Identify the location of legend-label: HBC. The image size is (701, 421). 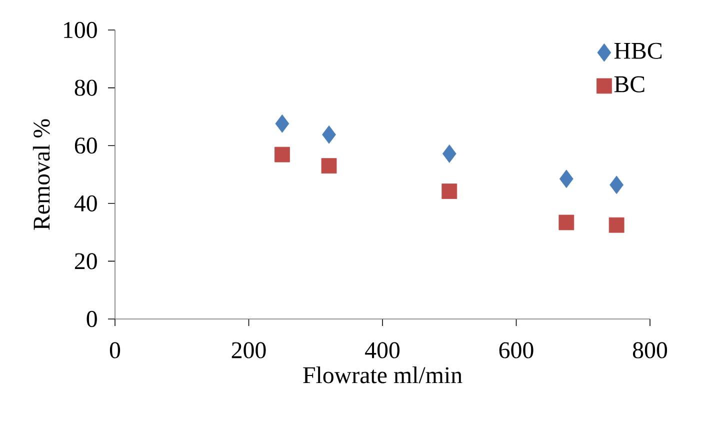
(638, 50).